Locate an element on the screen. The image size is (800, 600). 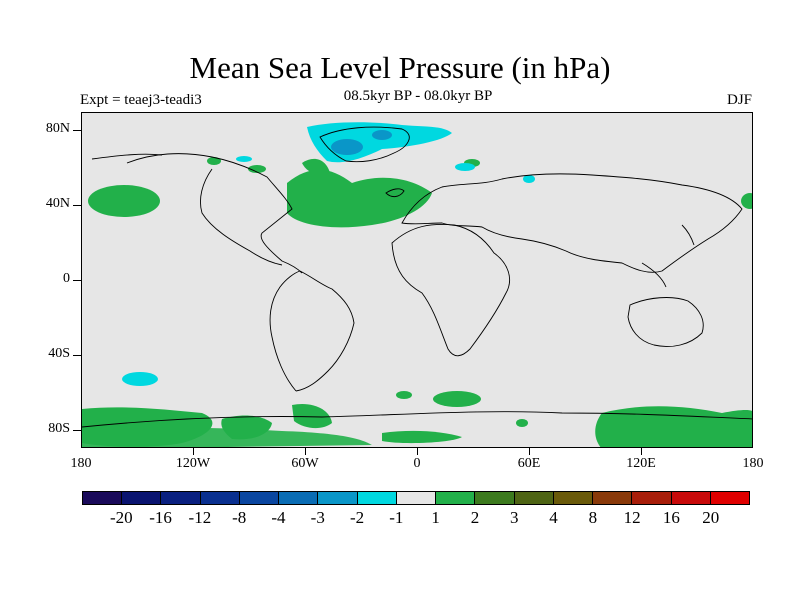
colorbar-label-10: 3 is located at coordinates (514, 517).